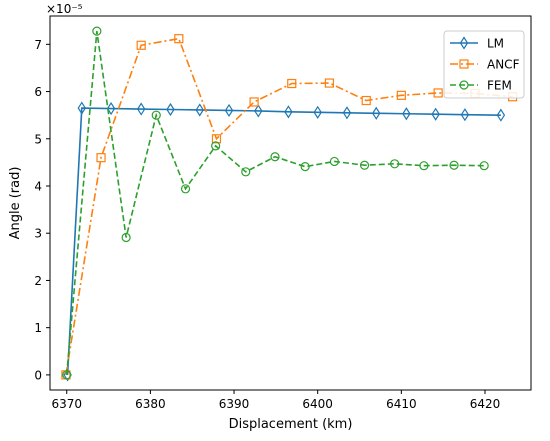 The width and height of the screenshot is (550, 441). I want to click on x-tick-label: 6390, so click(234, 404).